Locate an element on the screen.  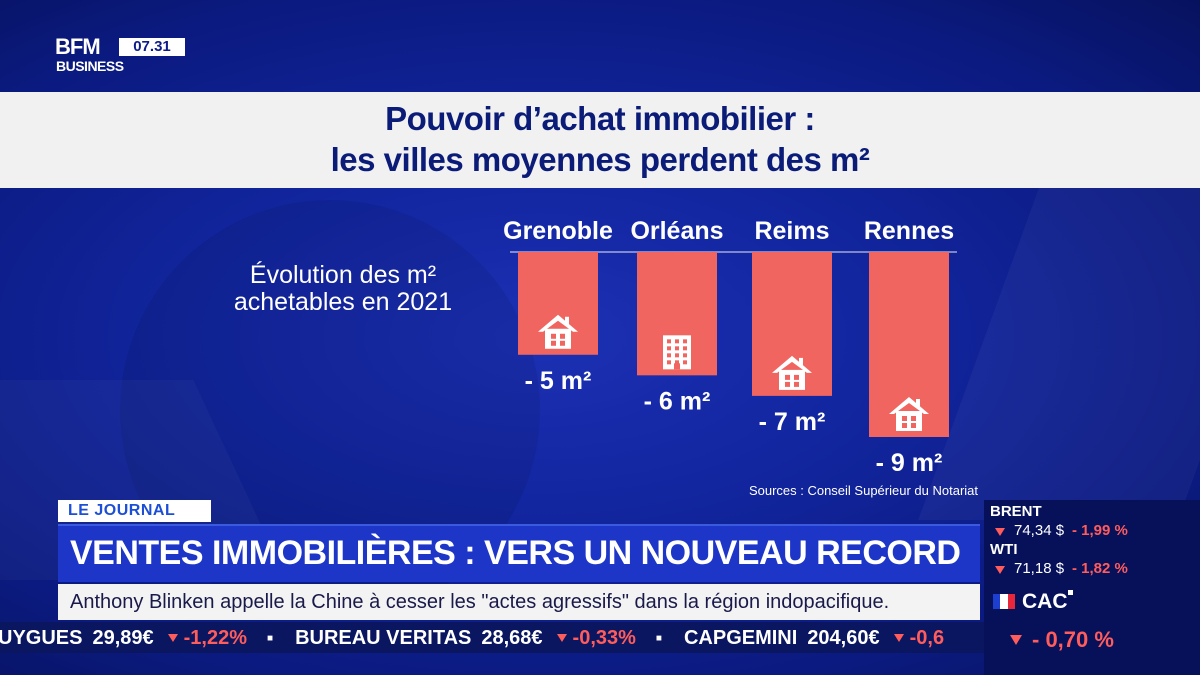
title-band is located at coordinates (600, 140).